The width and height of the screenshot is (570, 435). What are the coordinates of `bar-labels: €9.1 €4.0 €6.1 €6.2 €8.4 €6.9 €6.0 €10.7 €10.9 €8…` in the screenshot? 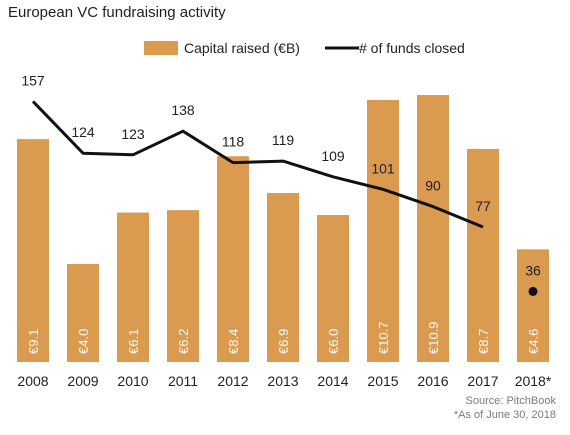 It's located at (283, 337).